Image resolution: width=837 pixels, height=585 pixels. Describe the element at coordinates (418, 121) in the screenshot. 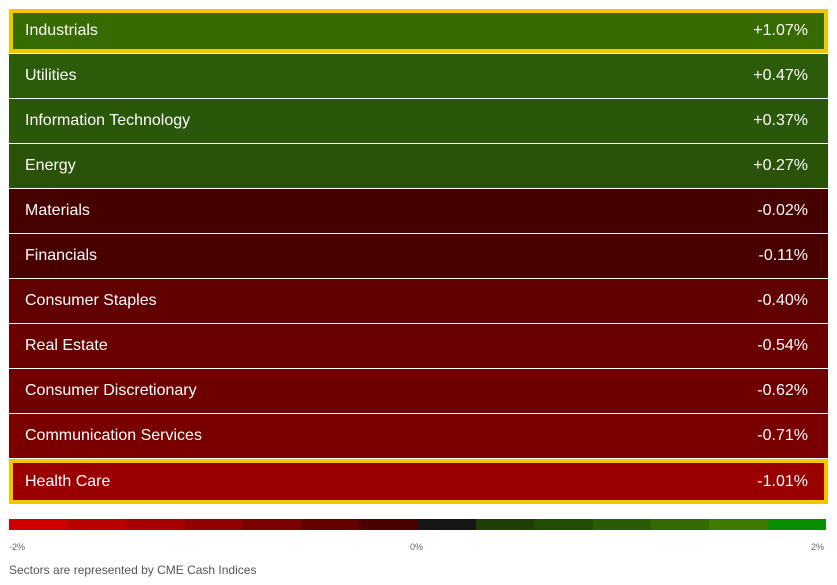

I see `sector-row: Information Technology +0.37%` at that location.